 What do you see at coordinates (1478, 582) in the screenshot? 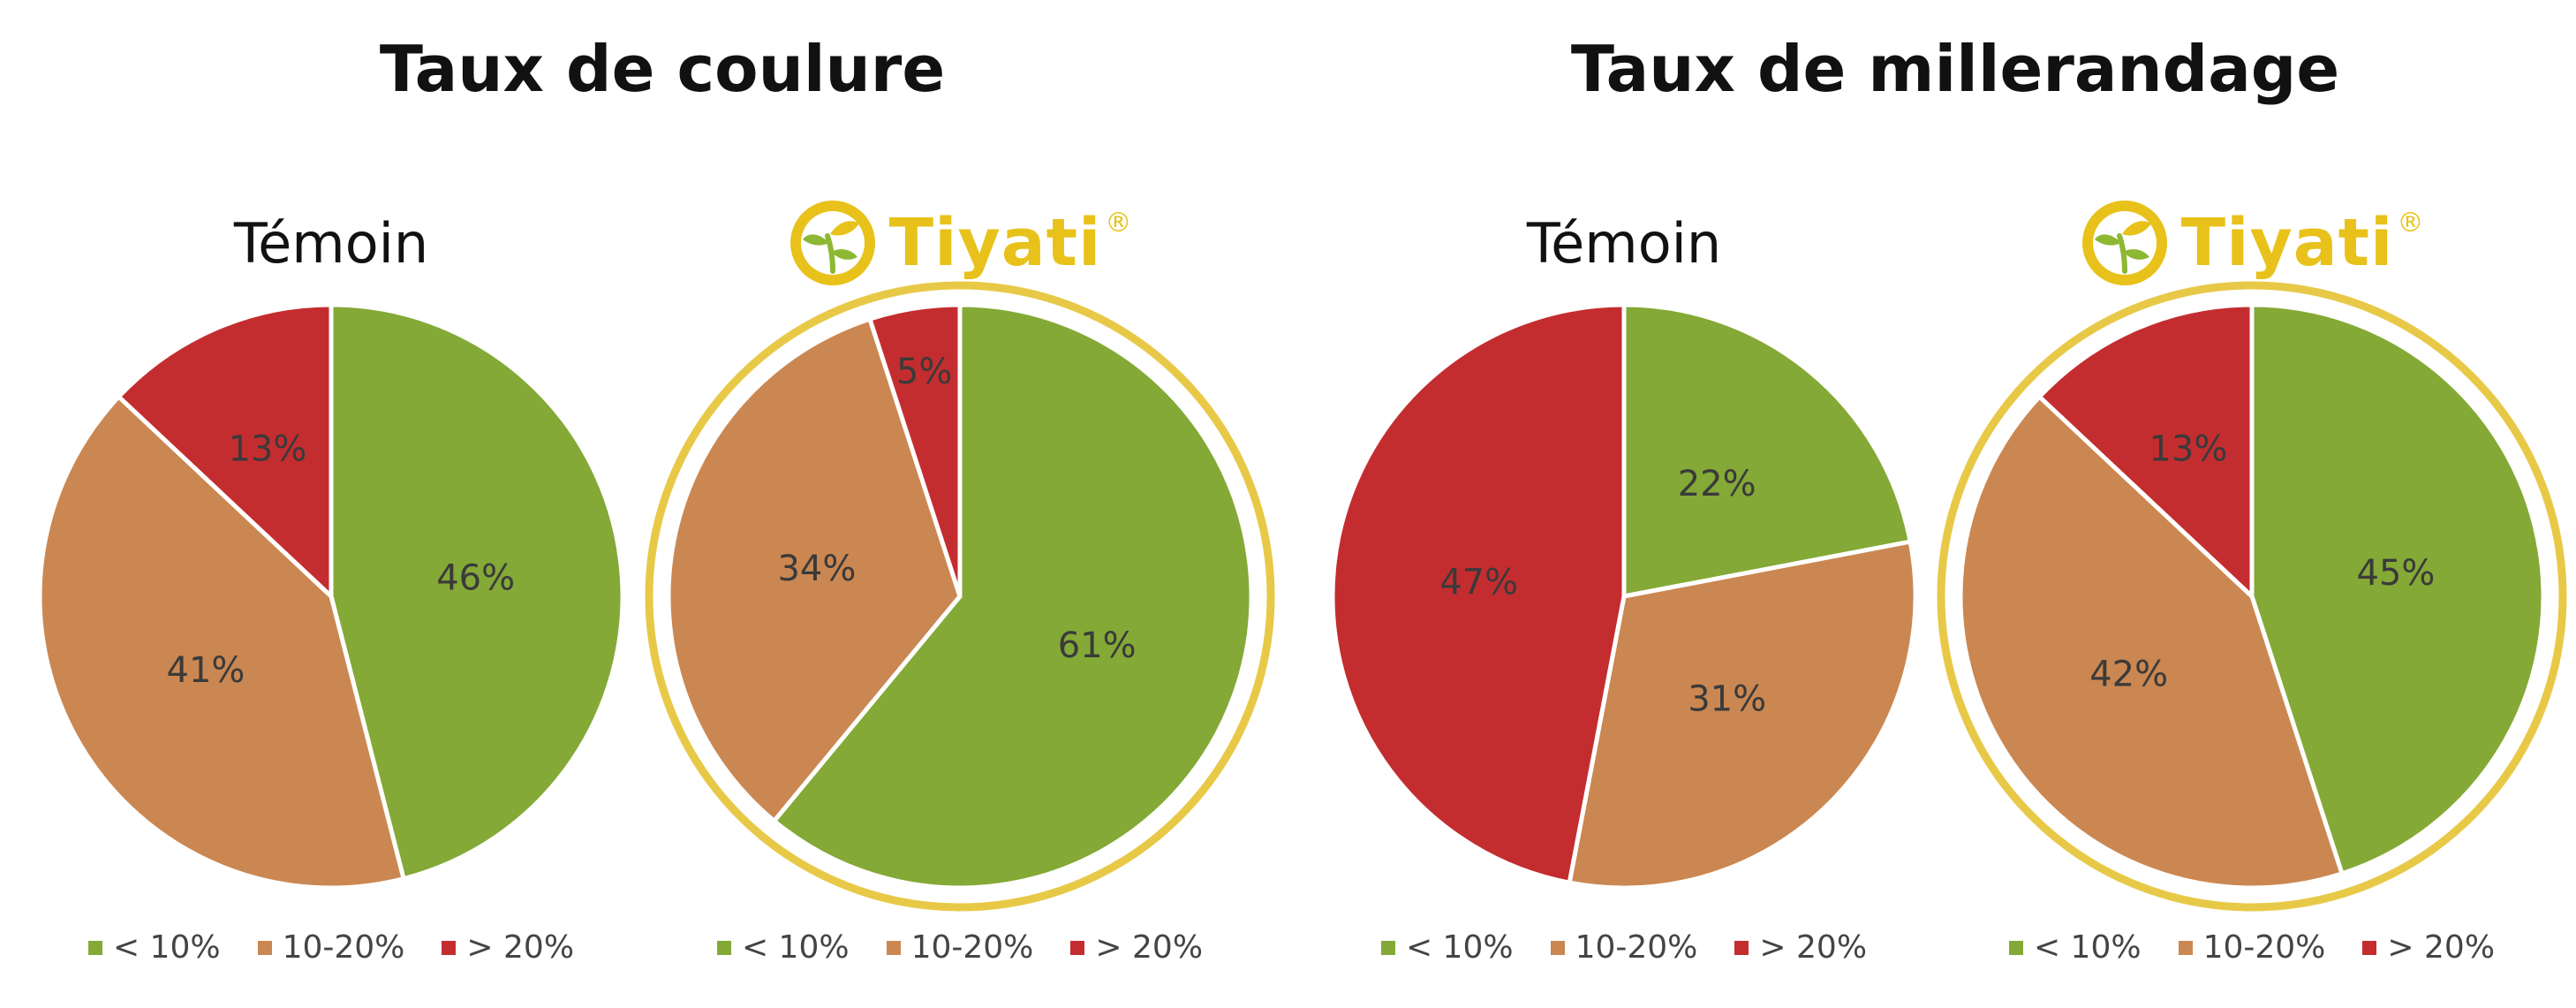
I see `pie-data-label-gt20: 47%` at bounding box center [1478, 582].